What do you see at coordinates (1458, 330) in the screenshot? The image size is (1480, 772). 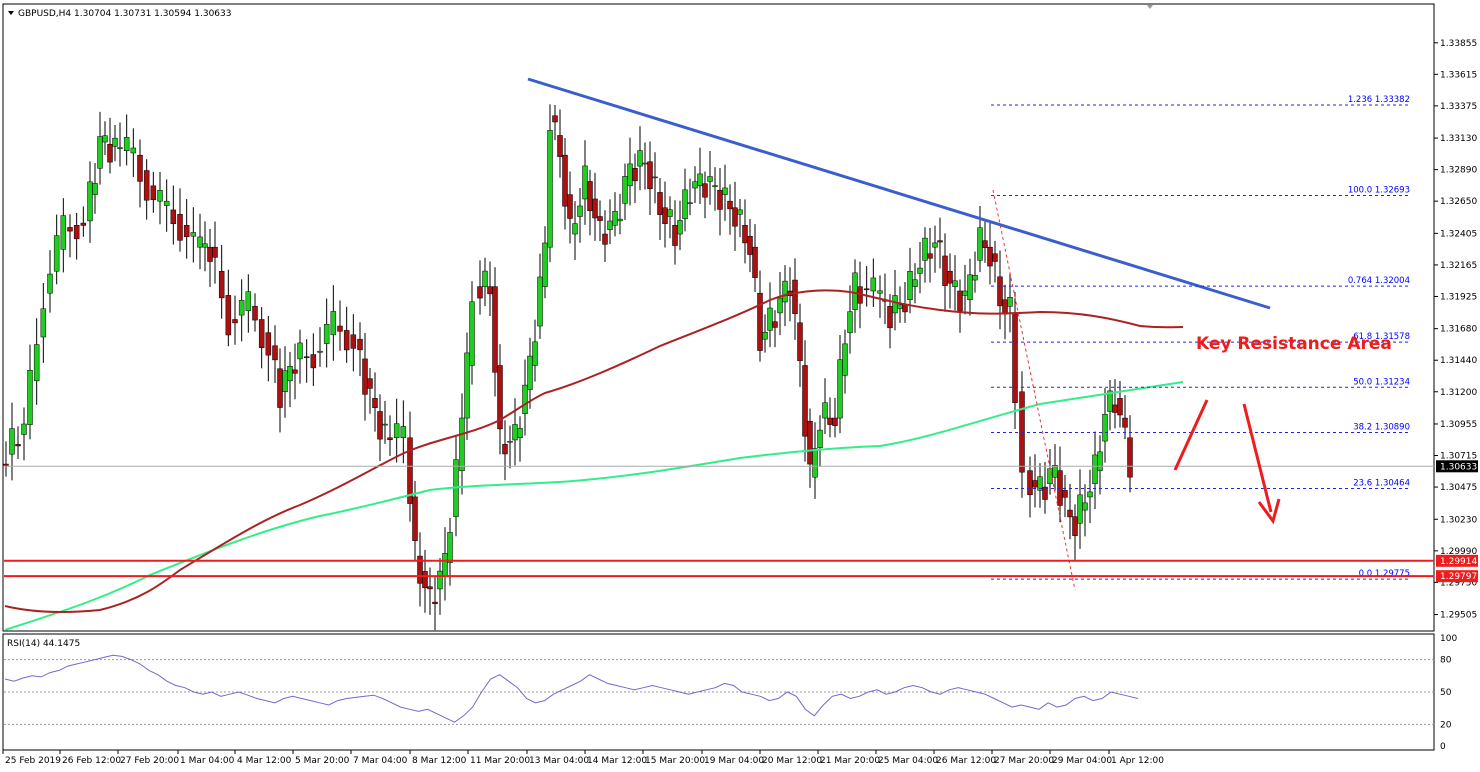 I see `price-tick-label: 1.31680` at bounding box center [1458, 330].